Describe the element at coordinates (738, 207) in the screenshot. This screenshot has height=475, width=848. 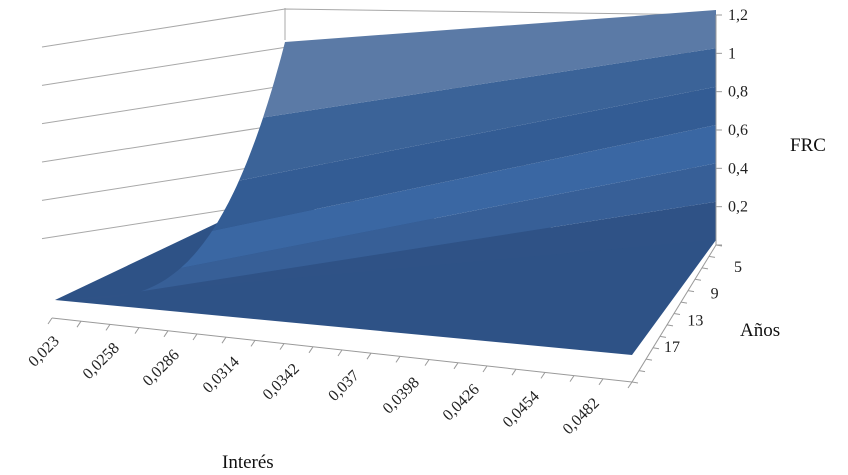
I see `z-tick-label: 0,2` at that location.